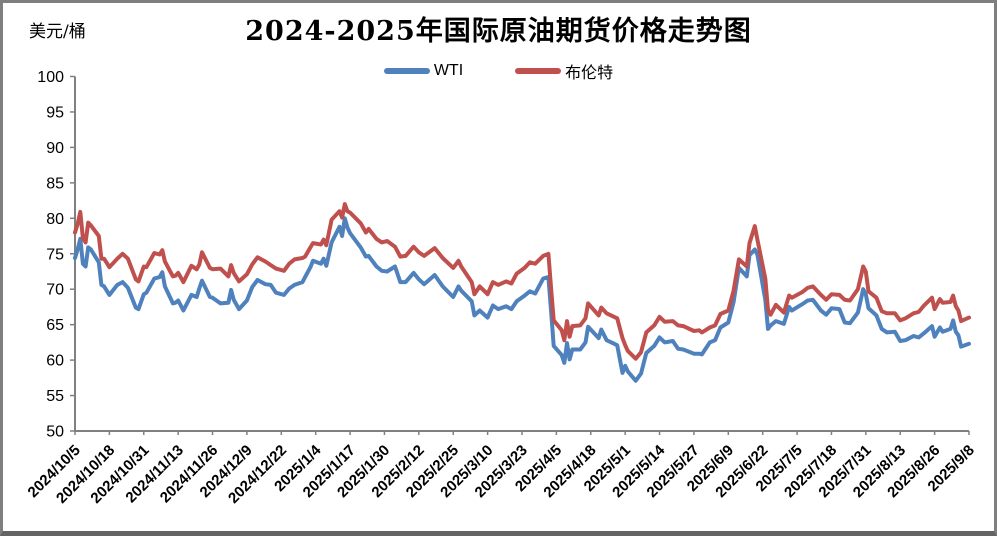  What do you see at coordinates (55, 219) in the screenshot?
I see `y-tick-label: 80` at bounding box center [55, 219].